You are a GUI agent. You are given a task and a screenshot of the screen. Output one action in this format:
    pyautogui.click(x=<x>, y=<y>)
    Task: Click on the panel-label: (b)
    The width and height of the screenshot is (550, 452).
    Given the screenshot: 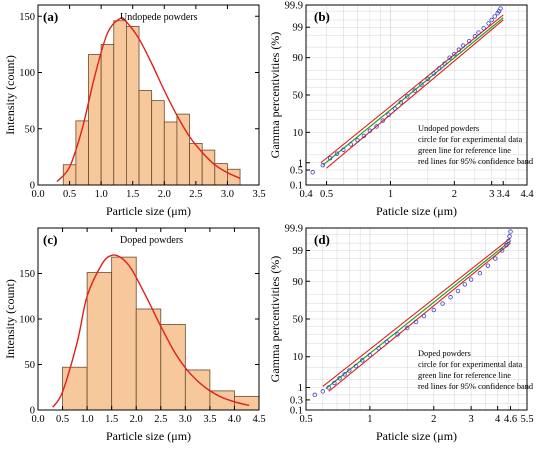 What is the action you would take?
    pyautogui.click(x=322, y=16)
    